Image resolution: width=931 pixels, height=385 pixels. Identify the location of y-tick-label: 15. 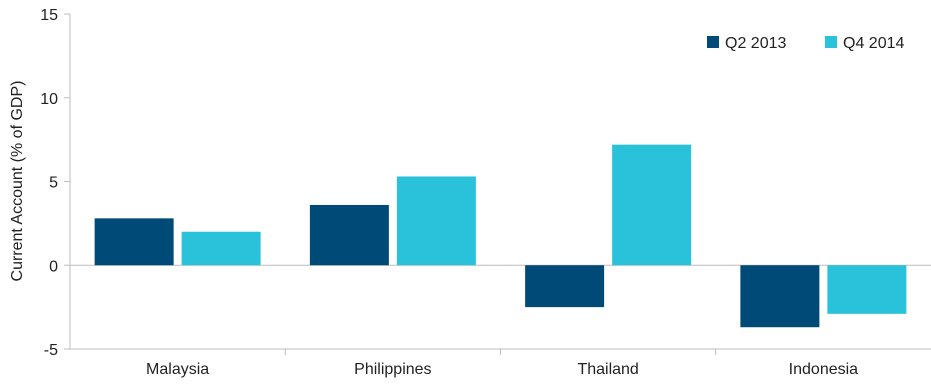
(49, 15).